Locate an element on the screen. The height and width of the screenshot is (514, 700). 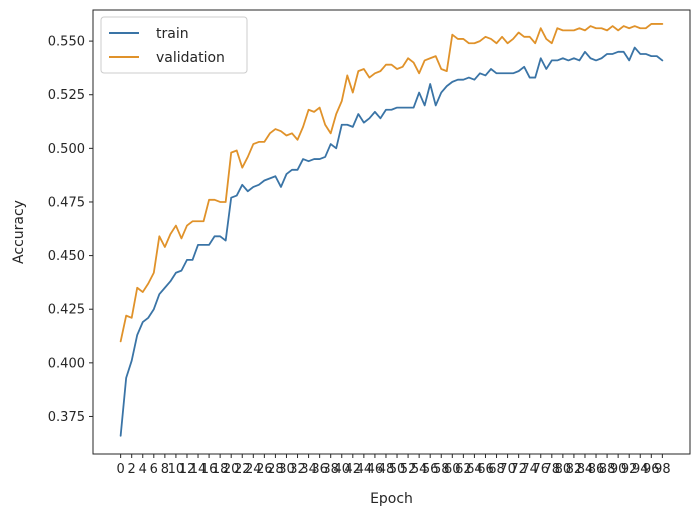
x-tick-label: 96 is located at coordinates (651, 469).